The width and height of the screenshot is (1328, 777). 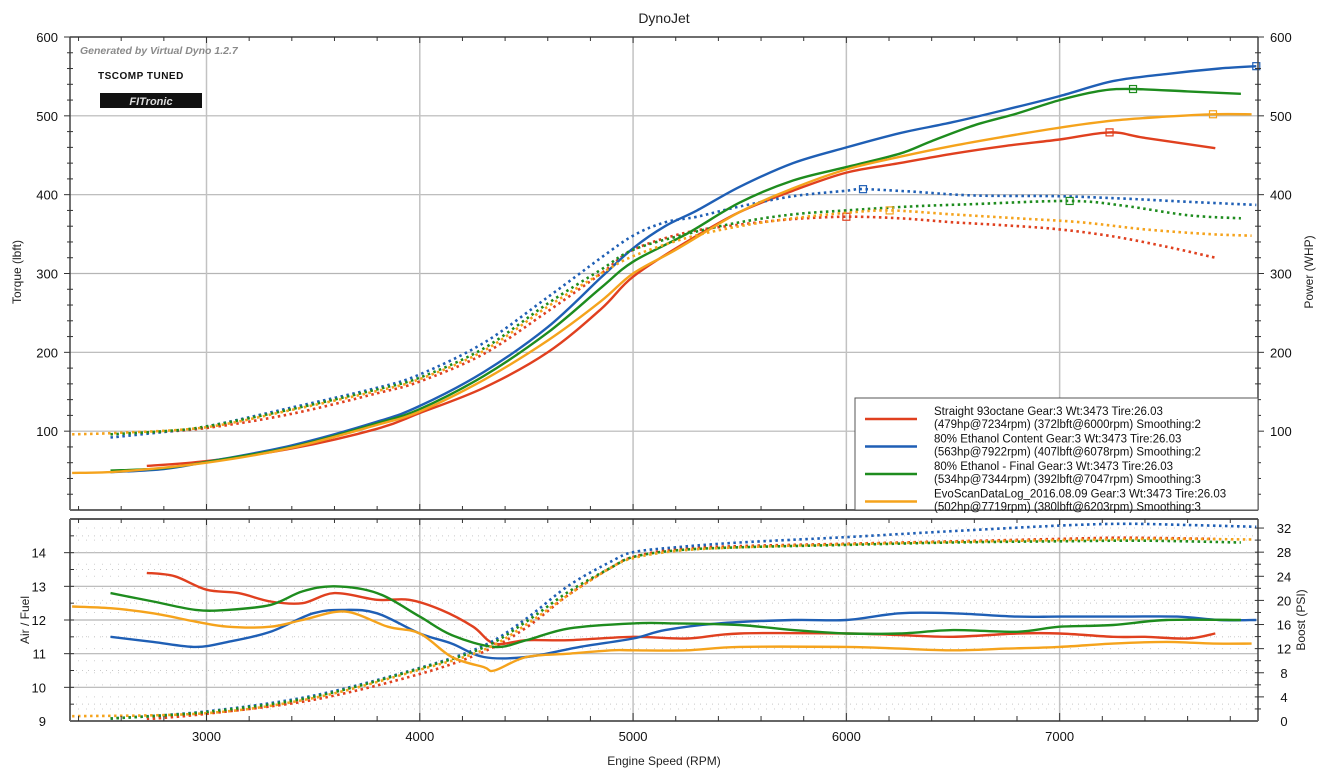 I want to click on boost-axis-label: Boost (PSI), so click(x=1301, y=619).